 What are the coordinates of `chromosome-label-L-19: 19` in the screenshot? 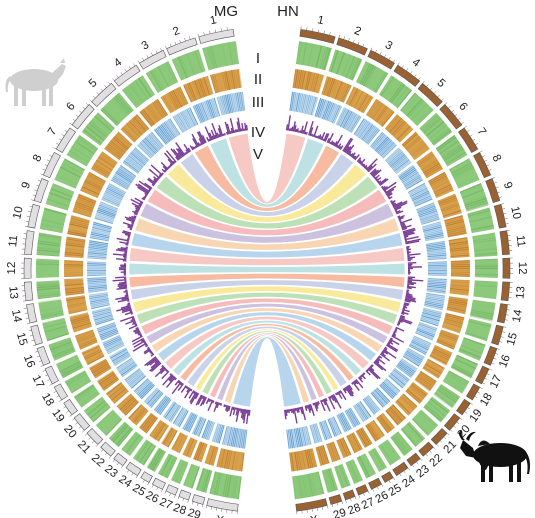 It's located at (57, 415).